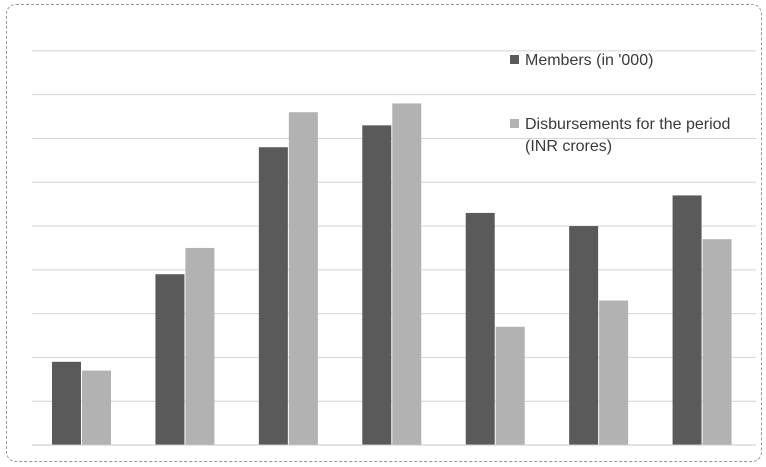 The image size is (766, 467). I want to click on legend-item-members: Members (in '000), so click(630, 61).